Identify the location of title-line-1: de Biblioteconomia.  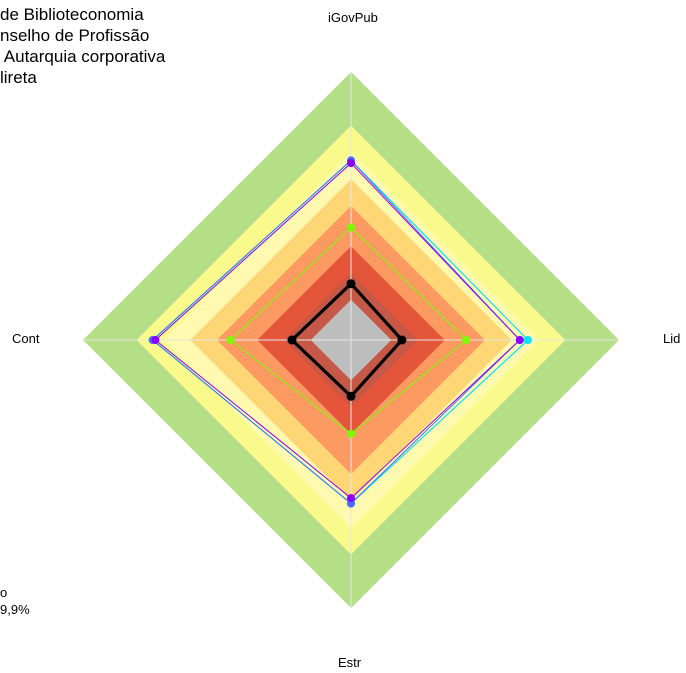
(72, 14).